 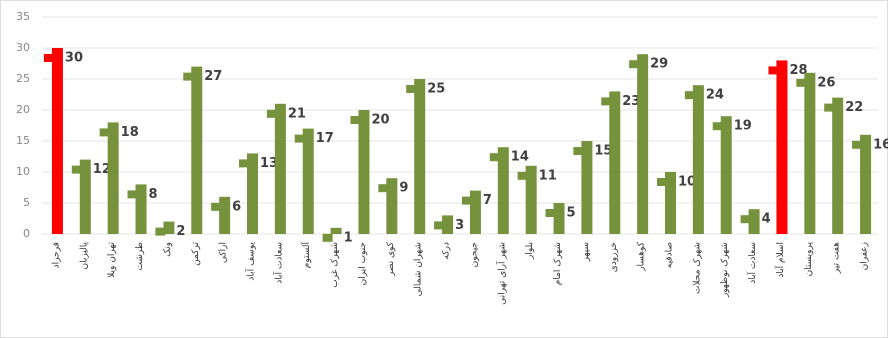 I want to click on x-tick-label: پالیزبان, so click(x=84, y=256).